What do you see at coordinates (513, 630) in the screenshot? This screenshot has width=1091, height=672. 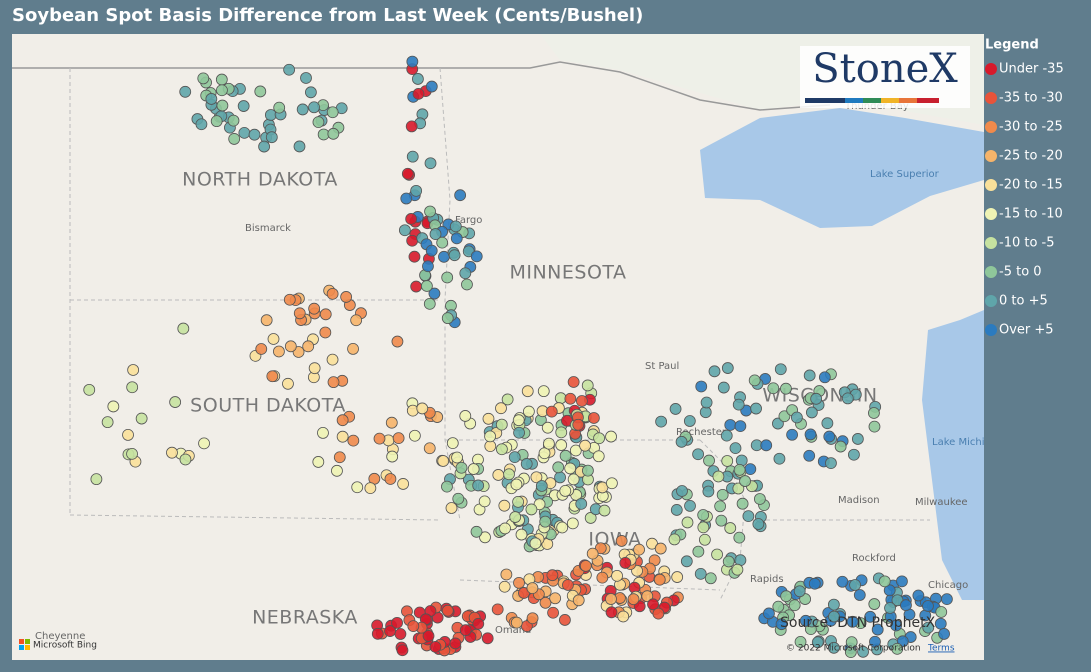 I see `city-label: Omaha` at bounding box center [513, 630].